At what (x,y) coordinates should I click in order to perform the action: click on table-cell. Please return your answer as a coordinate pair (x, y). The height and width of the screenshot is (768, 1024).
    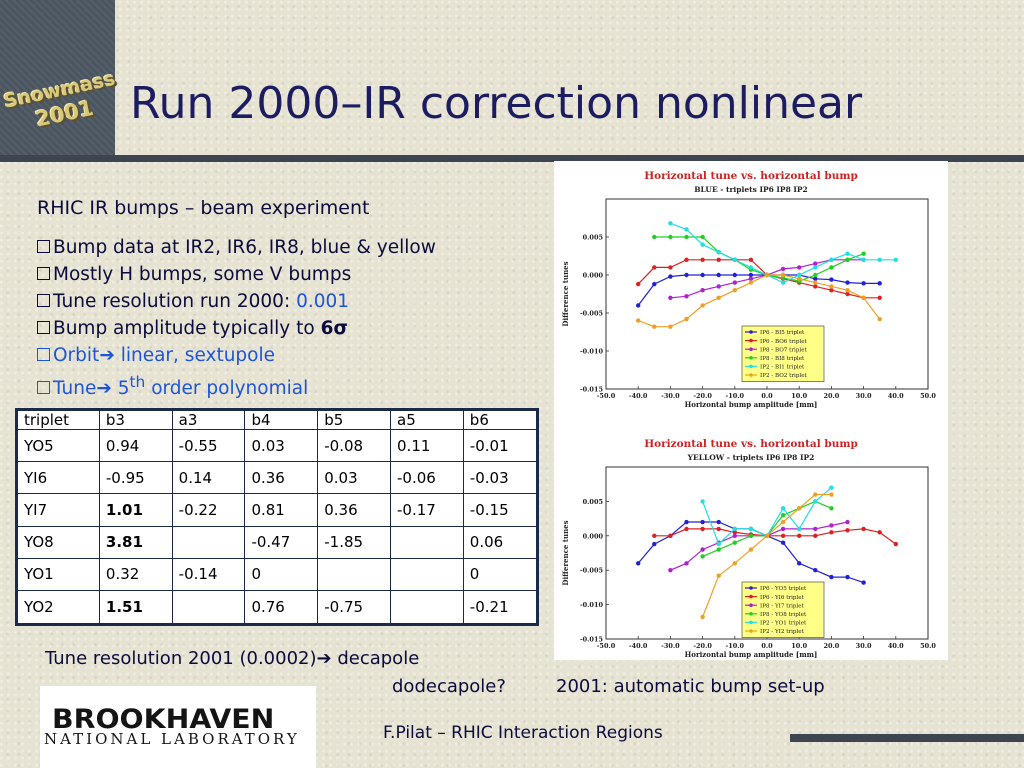
    Looking at the image, I should click on (427, 607).